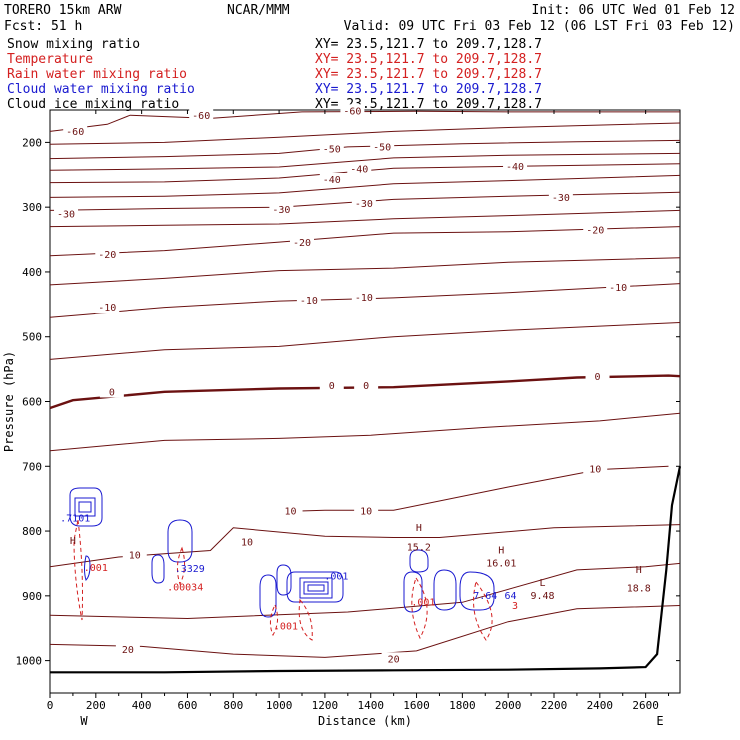  Describe the element at coordinates (32, 402) in the screenshot. I see `y-tick-label: 600` at that location.